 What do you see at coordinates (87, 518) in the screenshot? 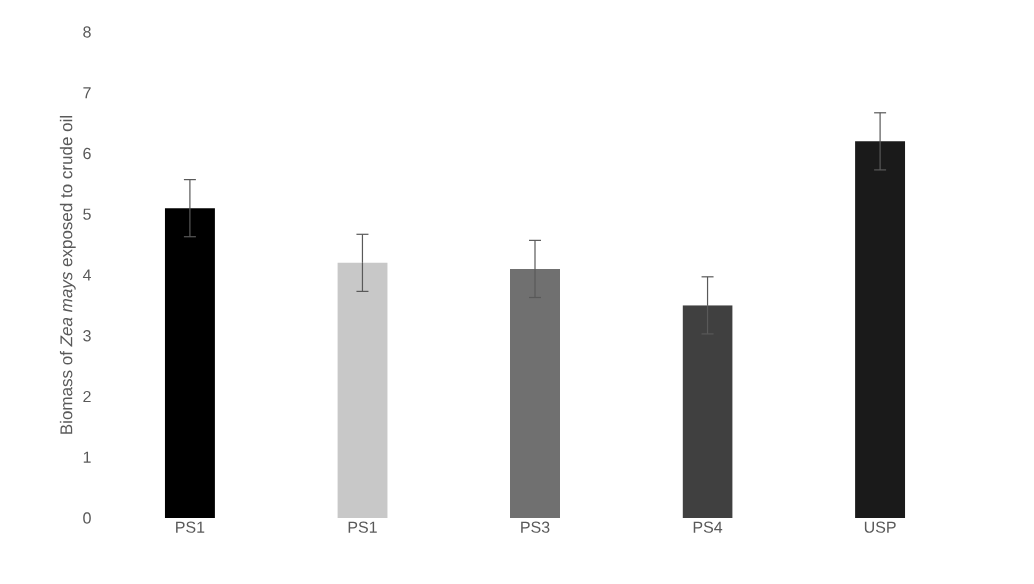
I see `y-tick-label: 0` at bounding box center [87, 518].